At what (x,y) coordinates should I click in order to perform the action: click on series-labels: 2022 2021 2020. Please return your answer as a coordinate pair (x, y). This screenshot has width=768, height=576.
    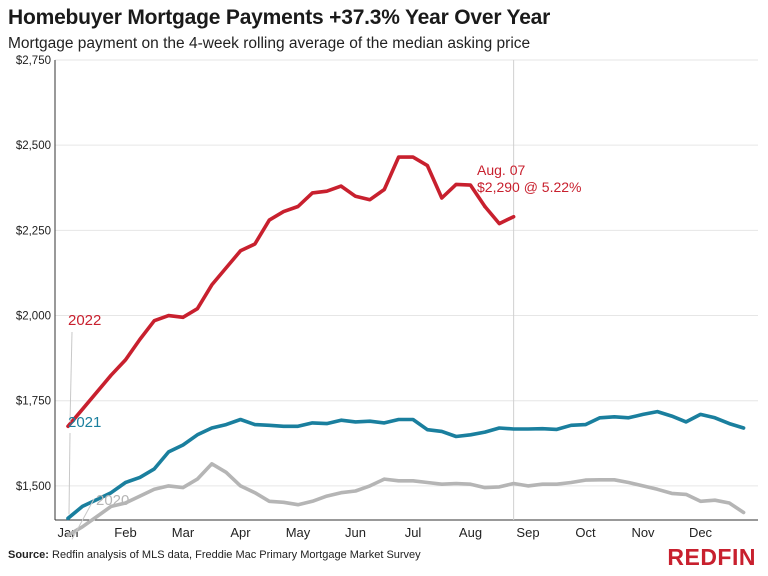
    Looking at the image, I should click on (98, 426).